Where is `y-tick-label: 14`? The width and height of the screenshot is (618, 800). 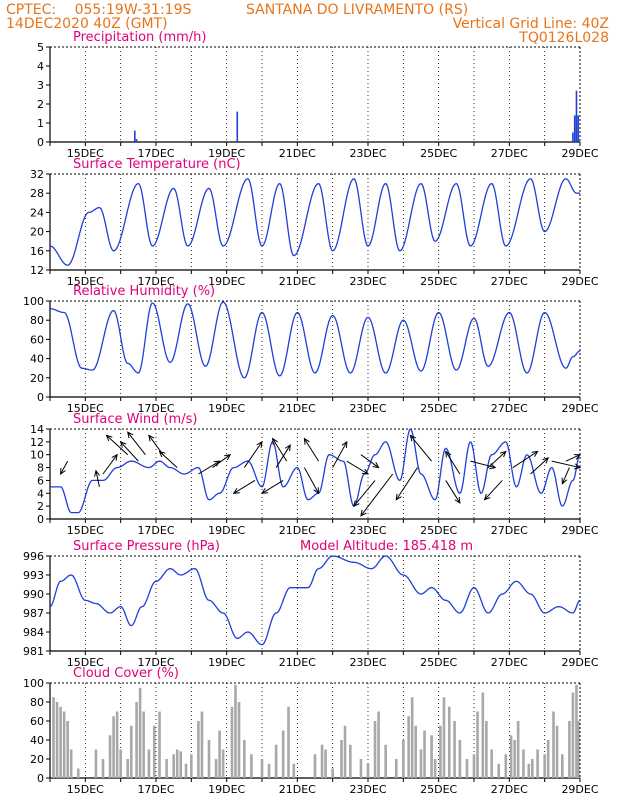
y-tick-label: 14 is located at coordinates (37, 429).